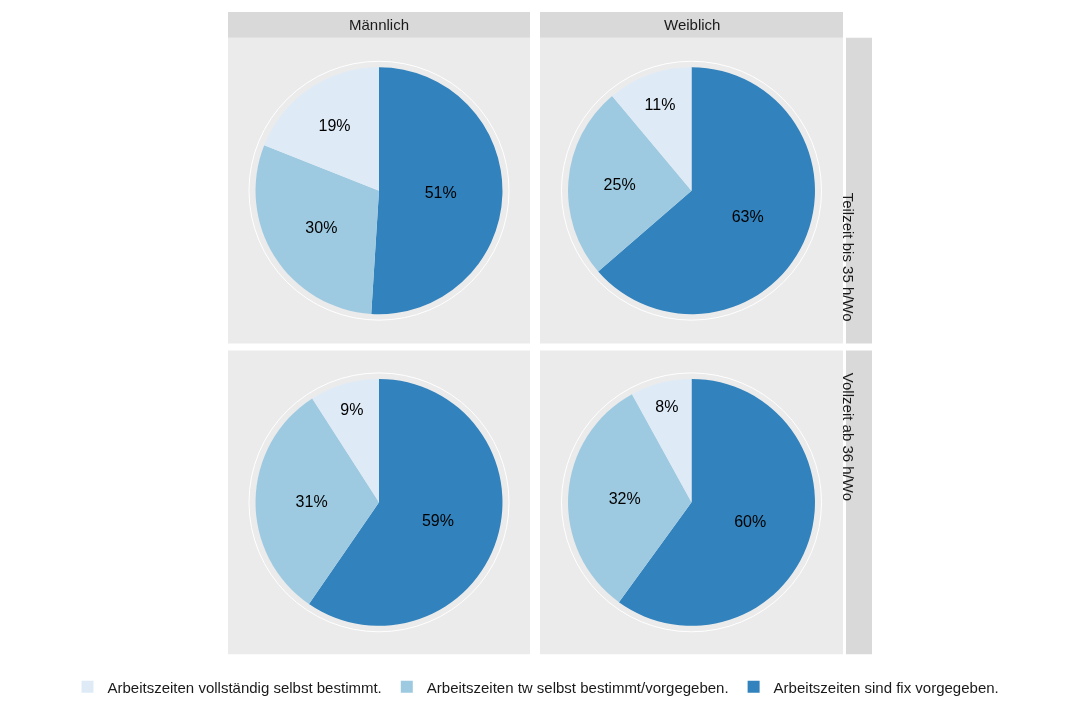 This screenshot has width=1072, height=704. What do you see at coordinates (750, 521) in the screenshot?
I see `data-label: 60%` at bounding box center [750, 521].